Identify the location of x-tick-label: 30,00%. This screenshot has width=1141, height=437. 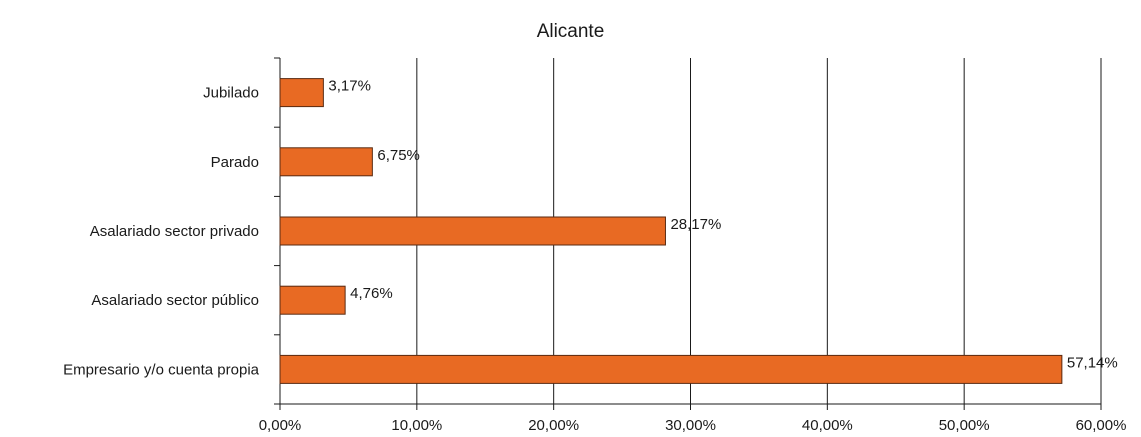
(690, 425).